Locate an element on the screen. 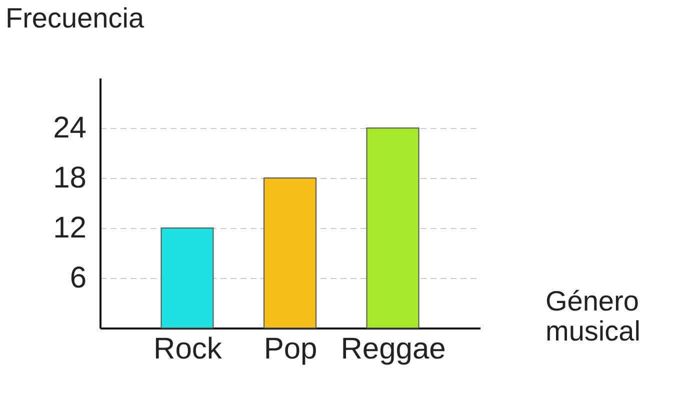 The width and height of the screenshot is (688, 409). x-tick-label: Pop is located at coordinates (291, 349).